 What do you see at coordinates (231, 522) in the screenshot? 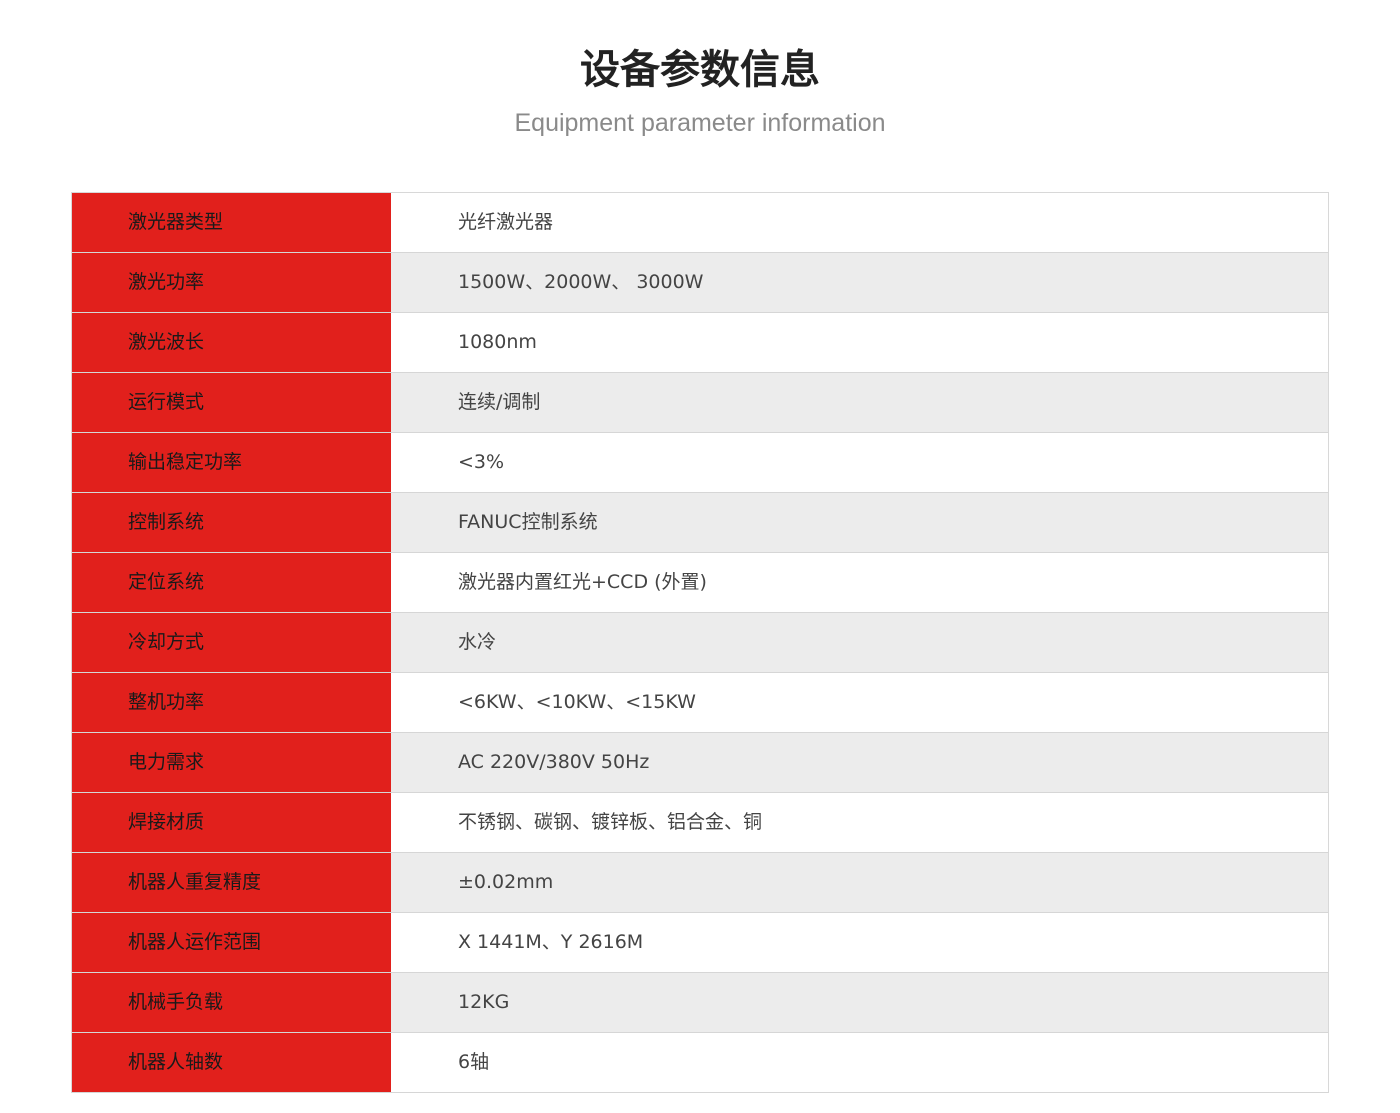
I see `parameter-label: 控制系统` at bounding box center [231, 522].